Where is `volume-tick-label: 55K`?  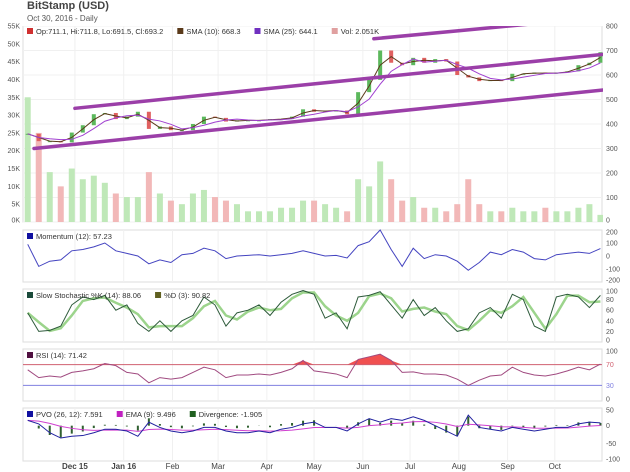 volume-tick-label: 55K is located at coordinates (14, 27).